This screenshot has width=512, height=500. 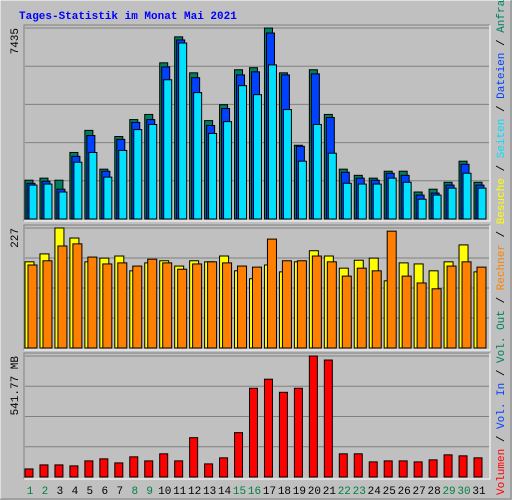 What do you see at coordinates (239, 492) in the screenshot?
I see `x-tick-label: 15` at bounding box center [239, 492].